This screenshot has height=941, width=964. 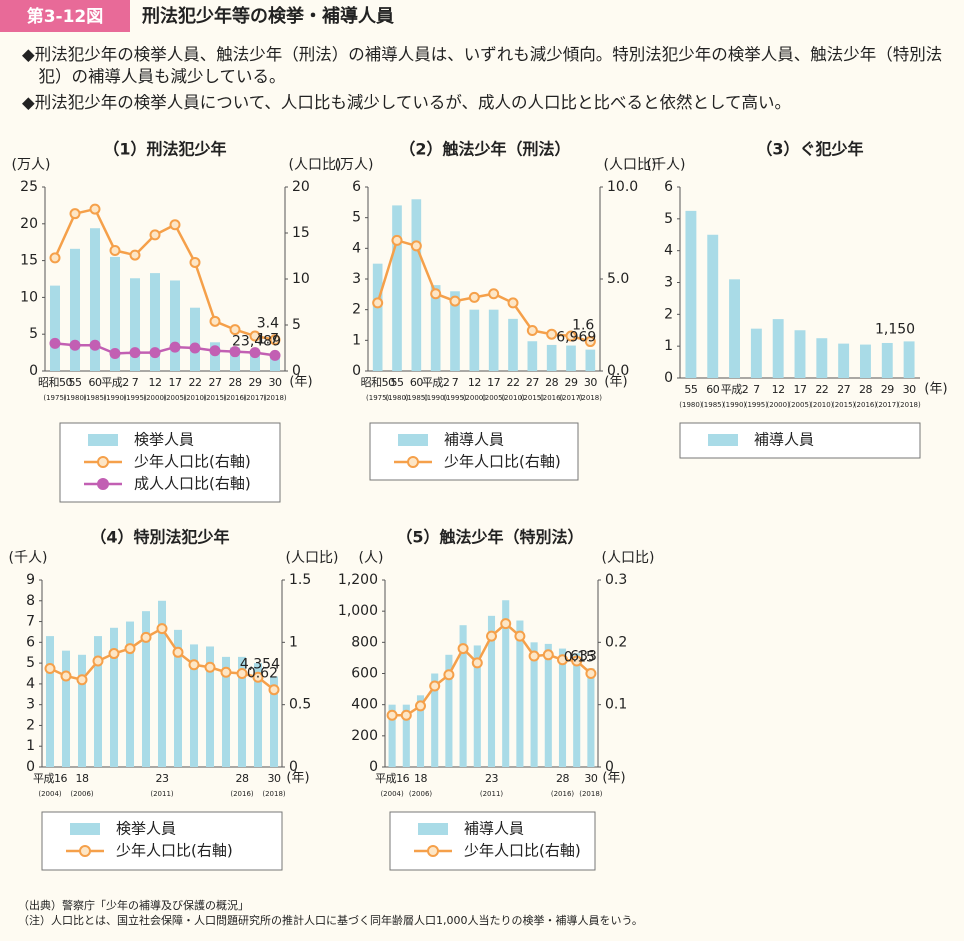 What do you see at coordinates (75, 382) in the screenshot?
I see `x-tick-label: 55` at bounding box center [75, 382].